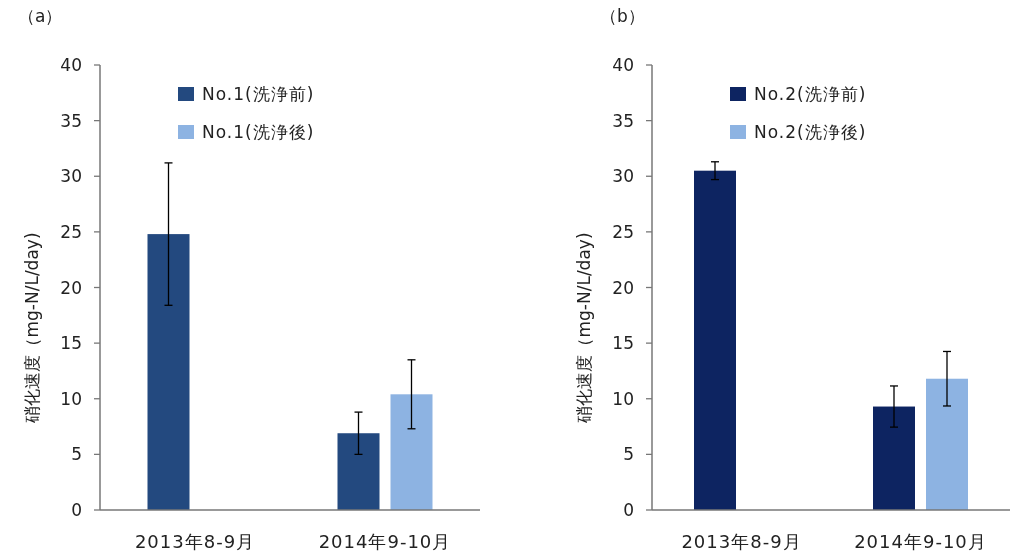  I want to click on legend-label: No.1(洗浄後), so click(258, 132).